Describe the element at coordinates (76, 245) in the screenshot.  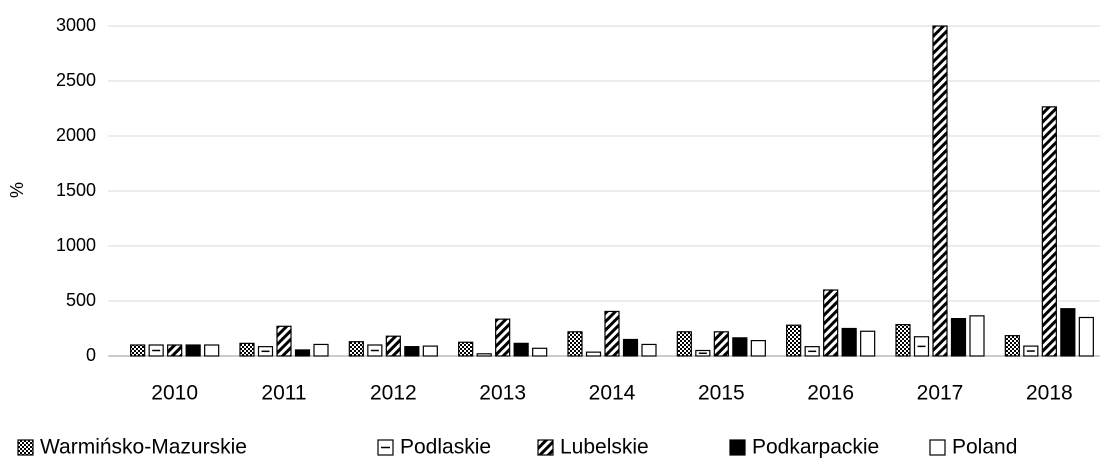
I see `y-tick-label: 1000` at that location.